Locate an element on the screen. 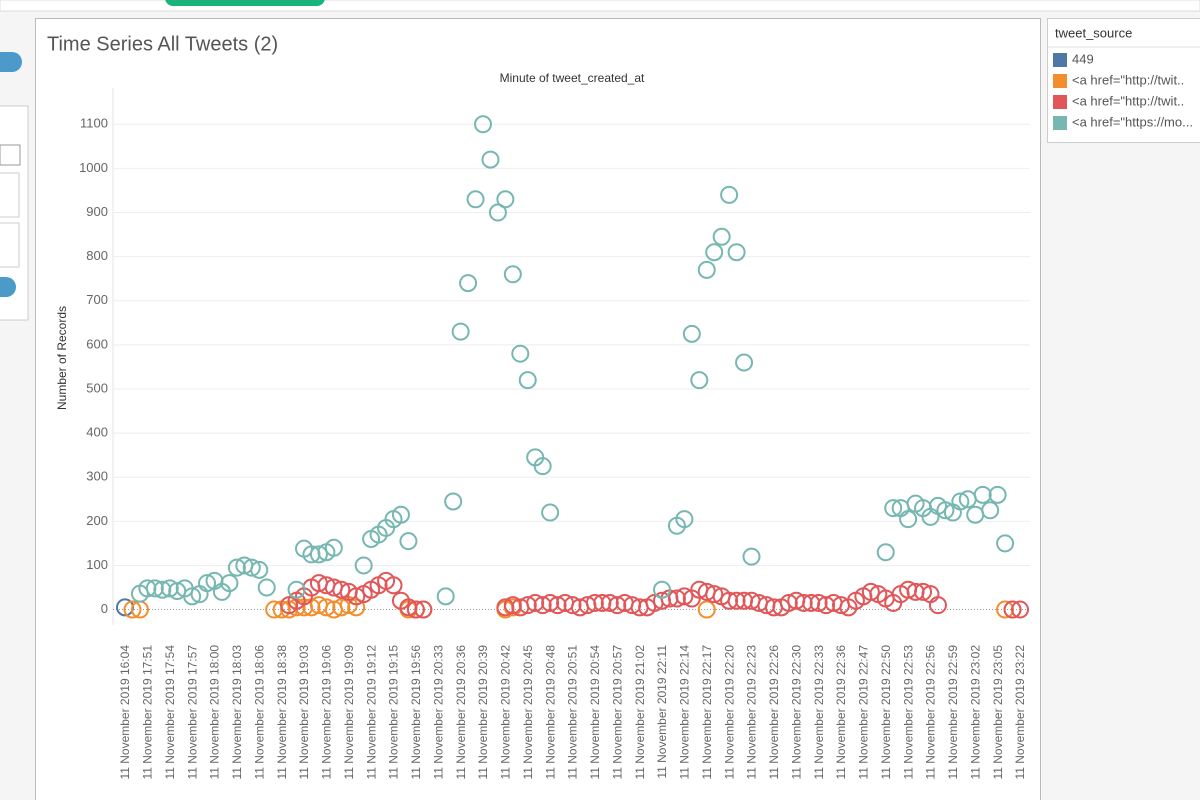  x-tick-label: 11 November 2019 20:51 is located at coordinates (573, 712).